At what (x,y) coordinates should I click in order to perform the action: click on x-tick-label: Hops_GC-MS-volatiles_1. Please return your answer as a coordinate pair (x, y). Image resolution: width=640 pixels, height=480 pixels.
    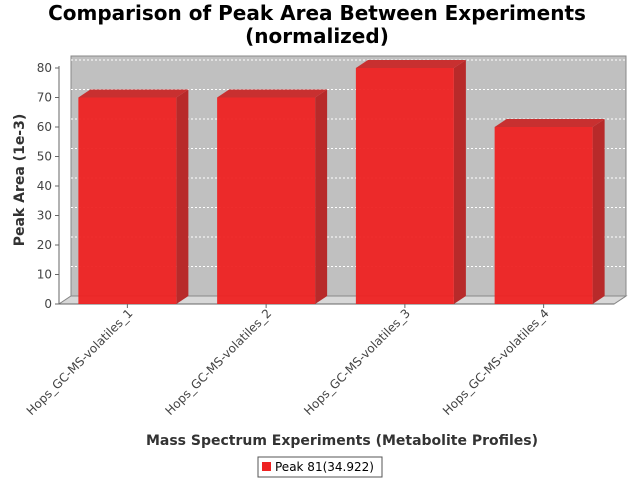
    Looking at the image, I should click on (80, 362).